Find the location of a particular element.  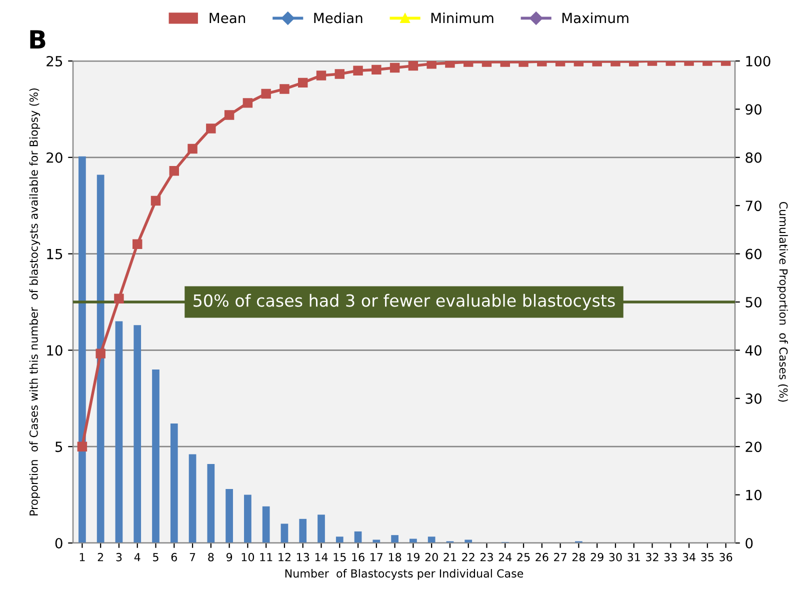

x-tick-label: 4 is located at coordinates (137, 557).